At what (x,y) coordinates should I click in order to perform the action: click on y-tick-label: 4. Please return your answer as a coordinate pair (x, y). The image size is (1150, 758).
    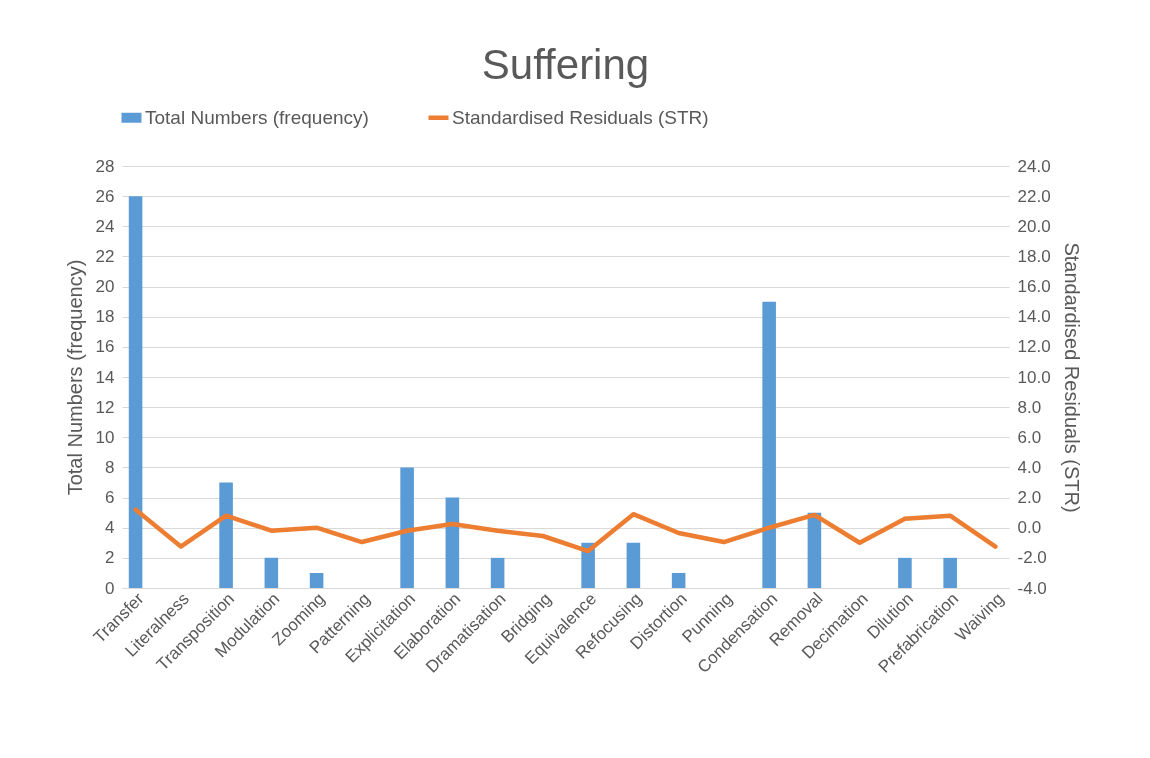
    Looking at the image, I should click on (110, 528).